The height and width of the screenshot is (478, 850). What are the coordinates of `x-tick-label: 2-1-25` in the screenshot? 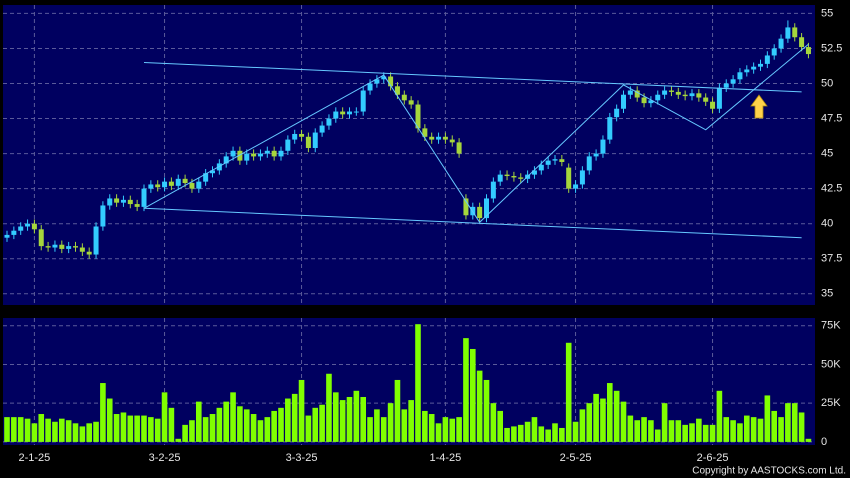 It's located at (35, 458).